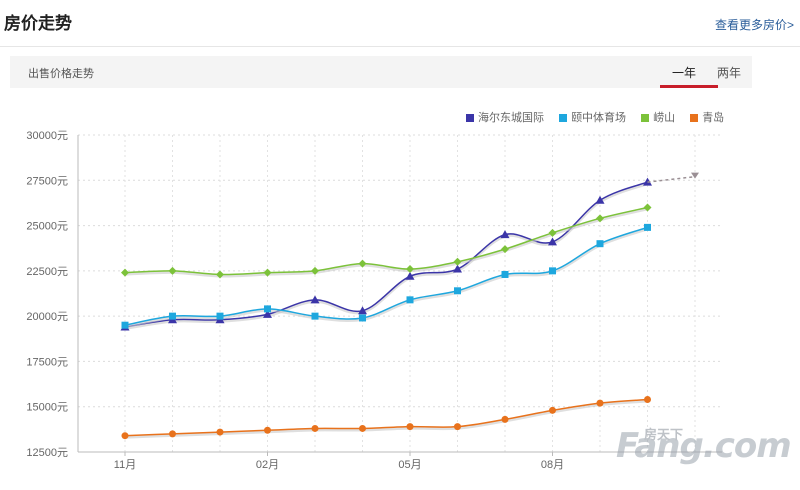  I want to click on legend-item: 海尔东城国际, so click(505, 117).